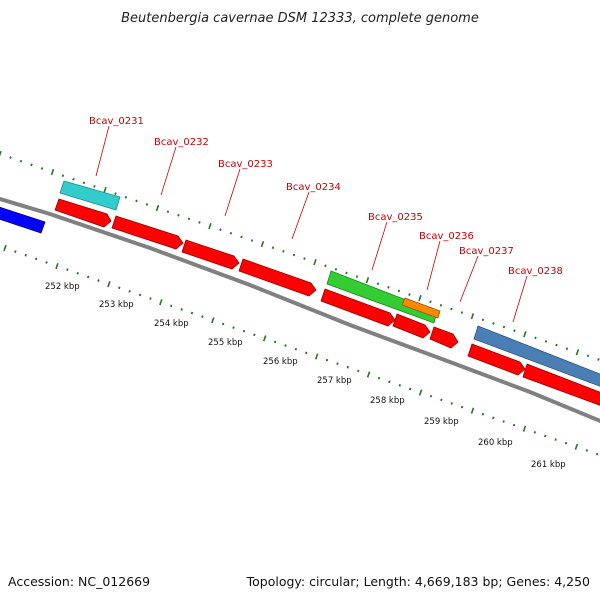 The image size is (600, 600). Describe the element at coordinates (495, 443) in the screenshot. I see `kbp-label: 260 kbp` at that location.